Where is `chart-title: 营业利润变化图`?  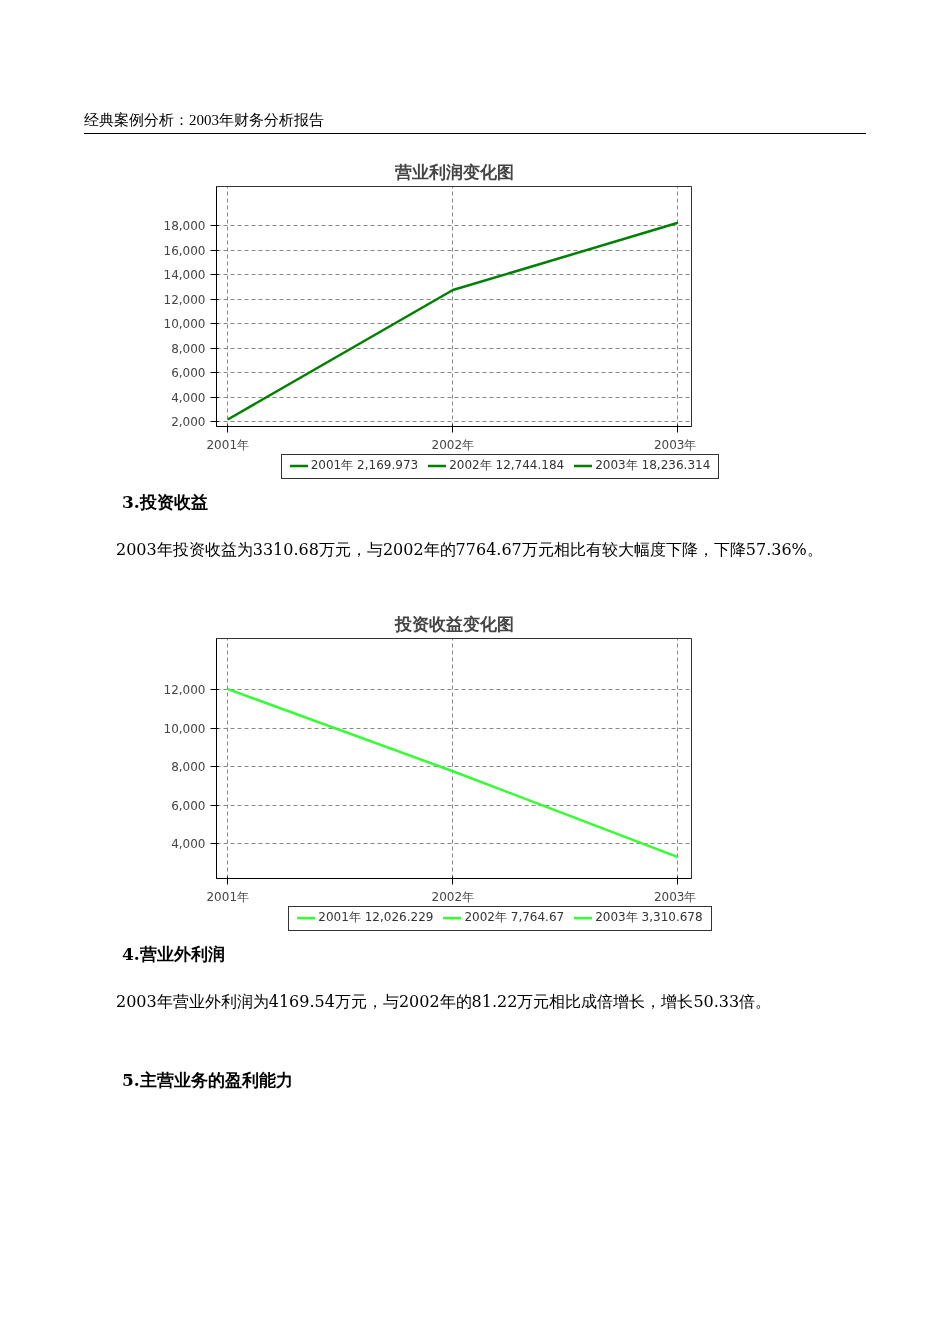
chart-title: 营业利润变化图 is located at coordinates (453, 171).